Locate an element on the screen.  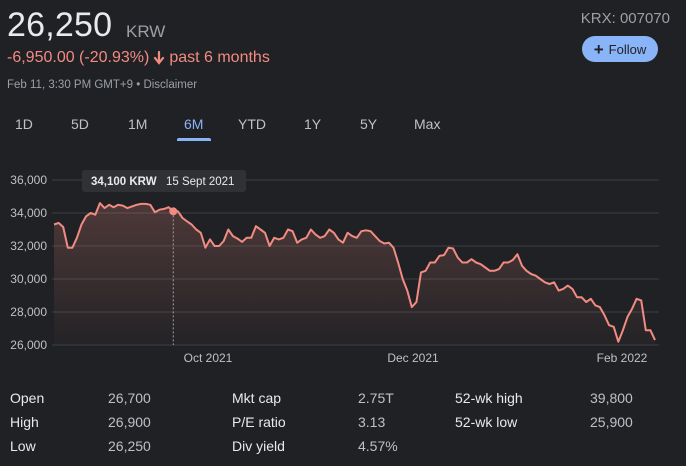
stat-pe-value: 3.13 is located at coordinates (372, 422).